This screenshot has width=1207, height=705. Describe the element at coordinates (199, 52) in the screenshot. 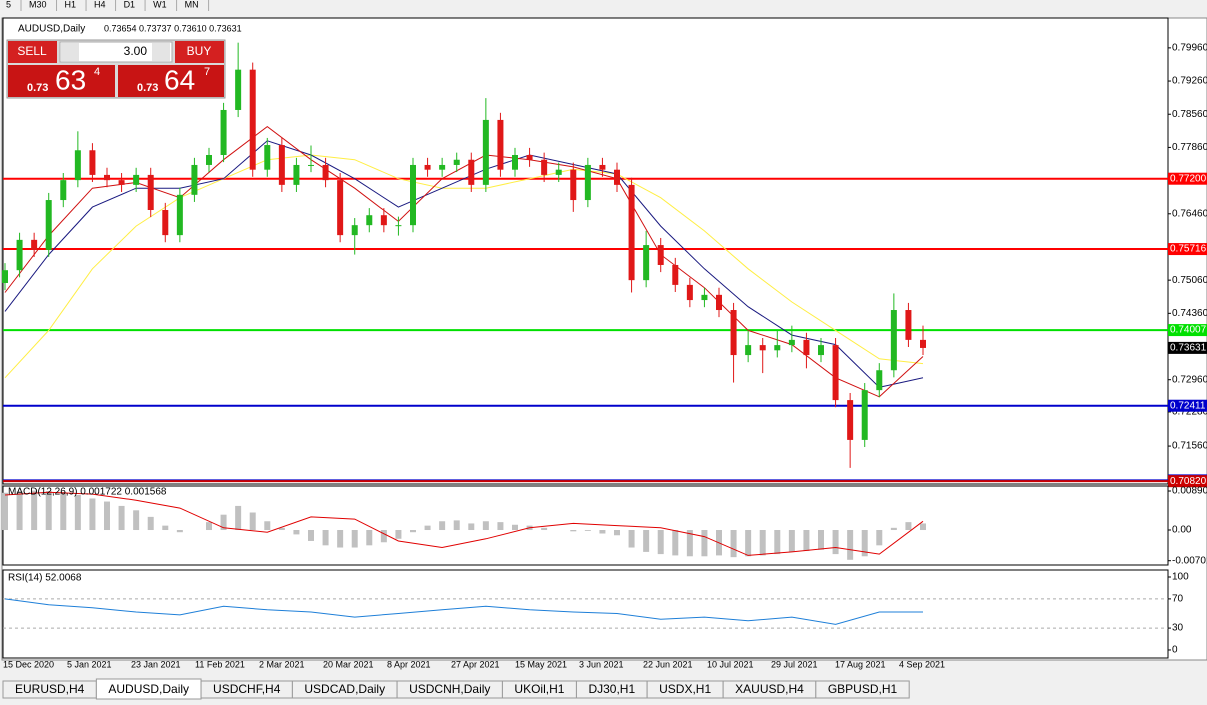

I see `buy-button` at that location.